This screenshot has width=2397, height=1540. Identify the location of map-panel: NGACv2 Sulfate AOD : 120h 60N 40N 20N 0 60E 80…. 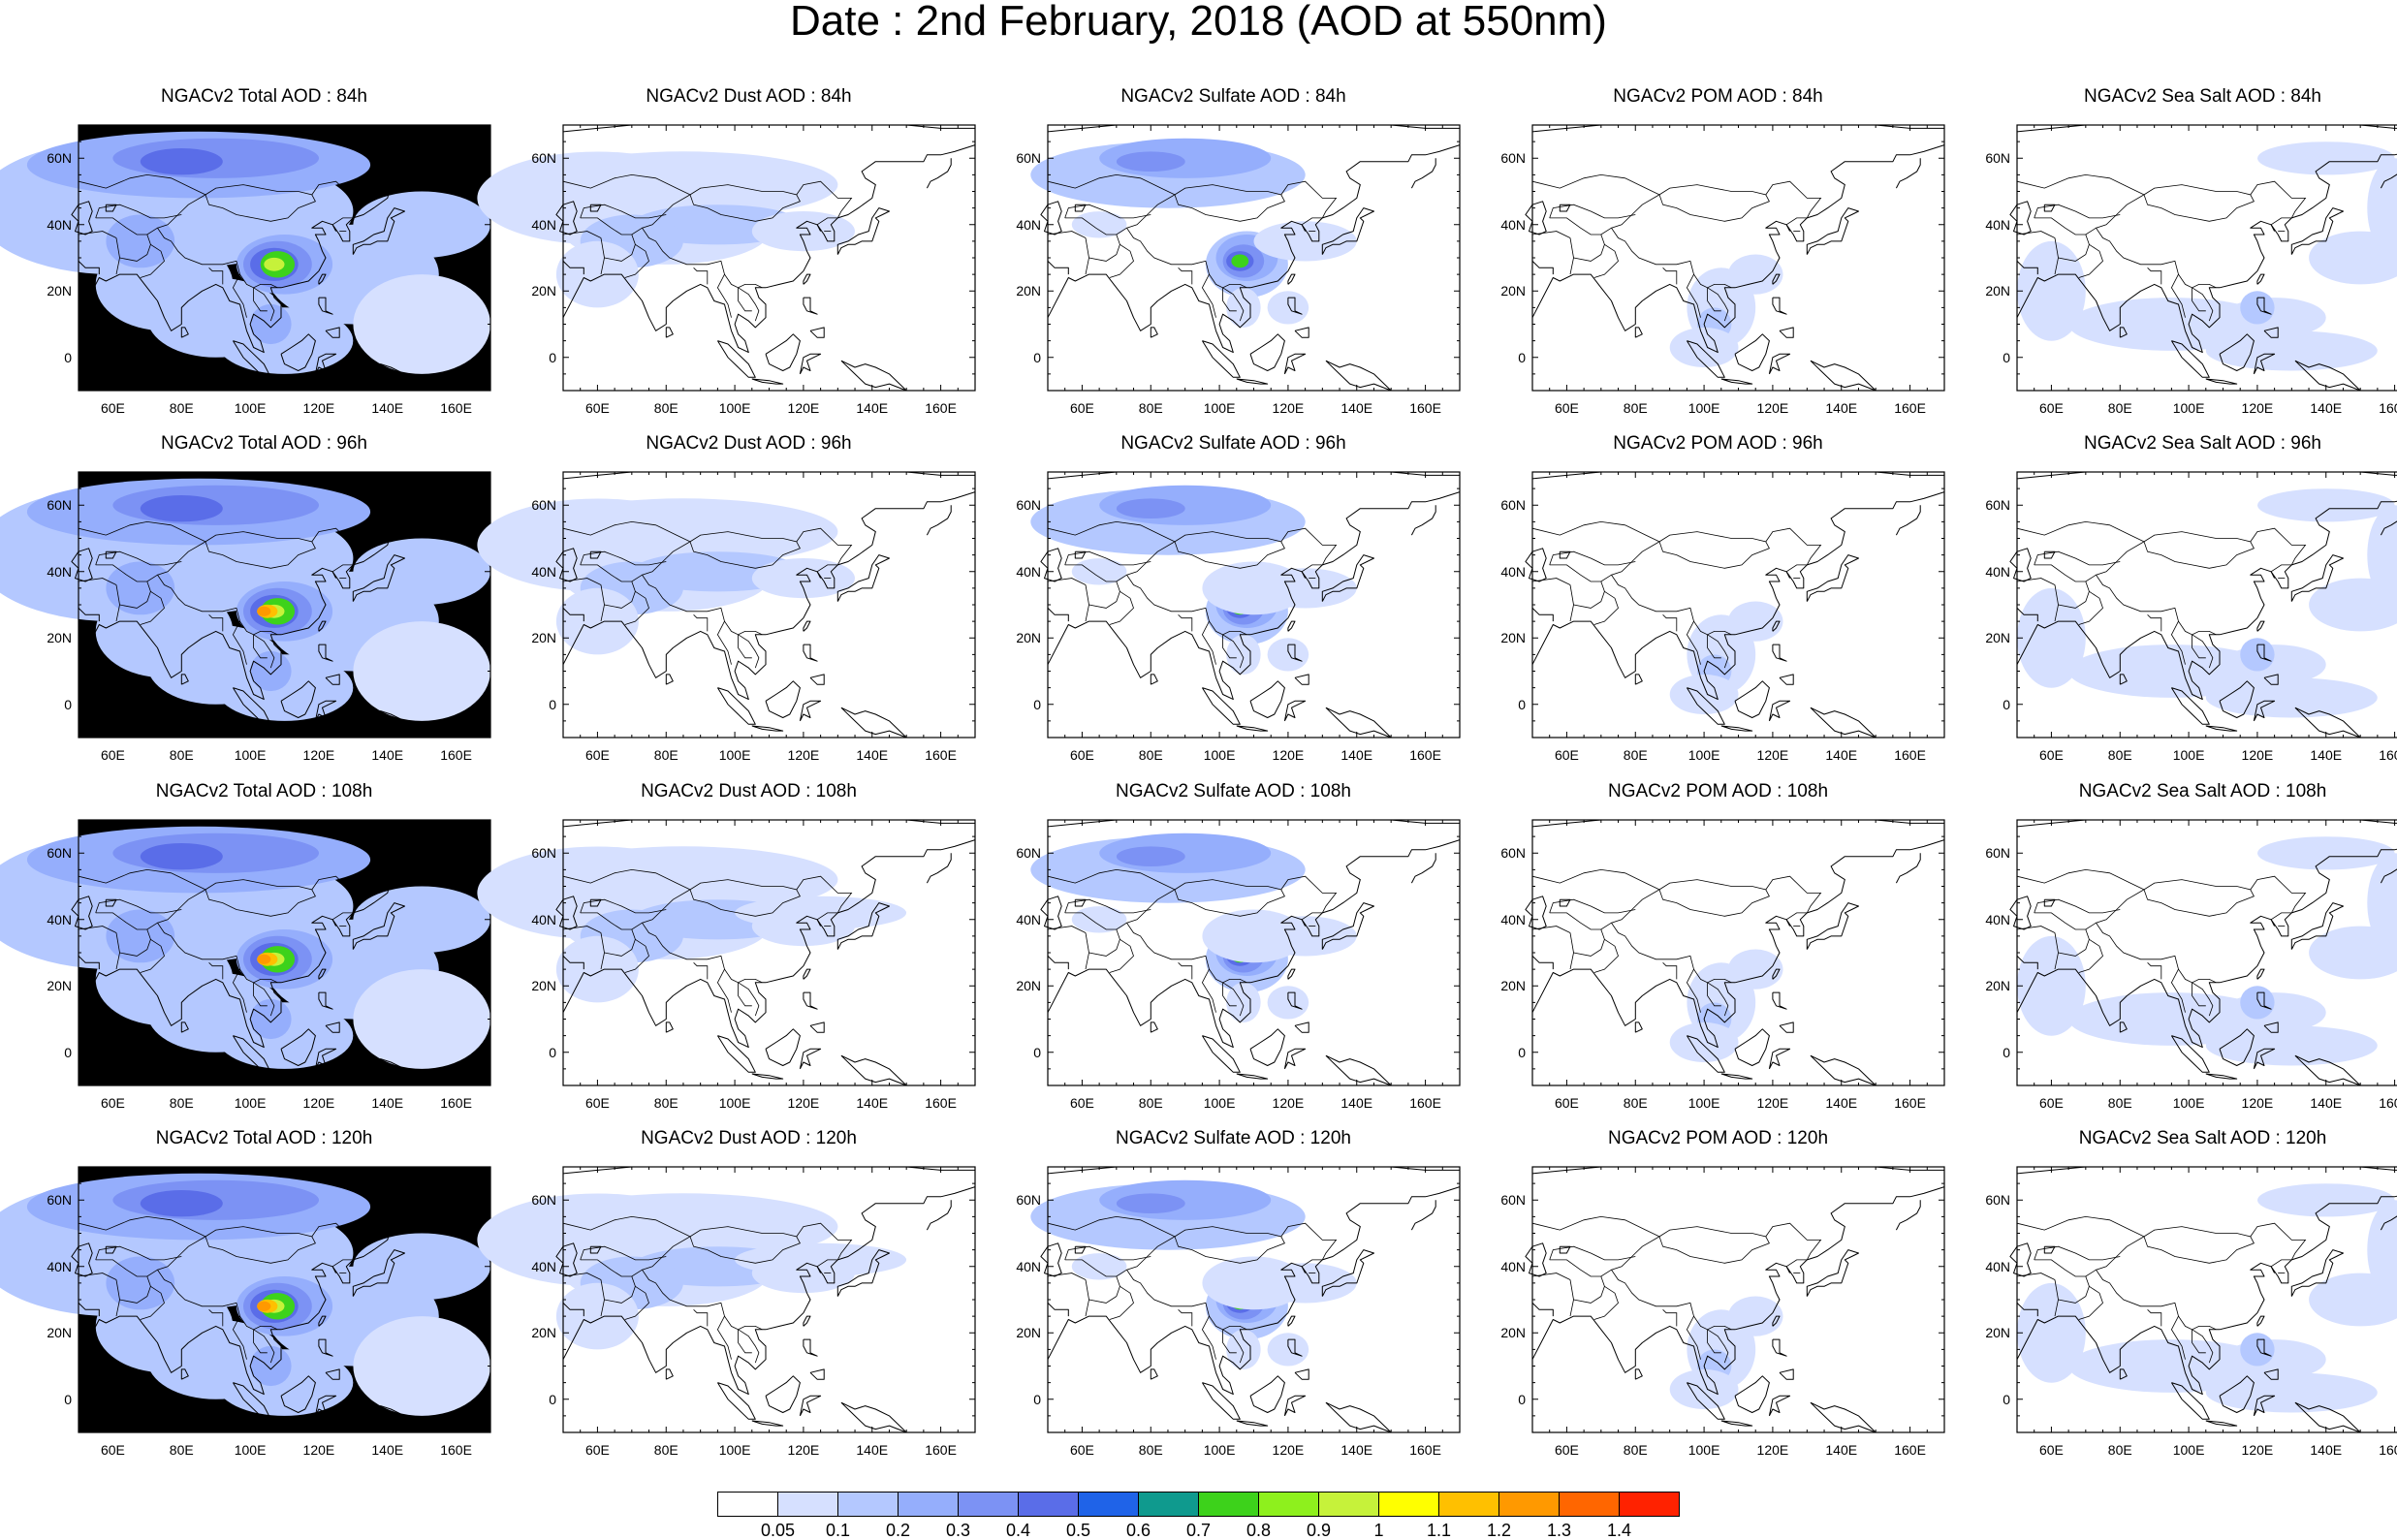
(1234, 1298).